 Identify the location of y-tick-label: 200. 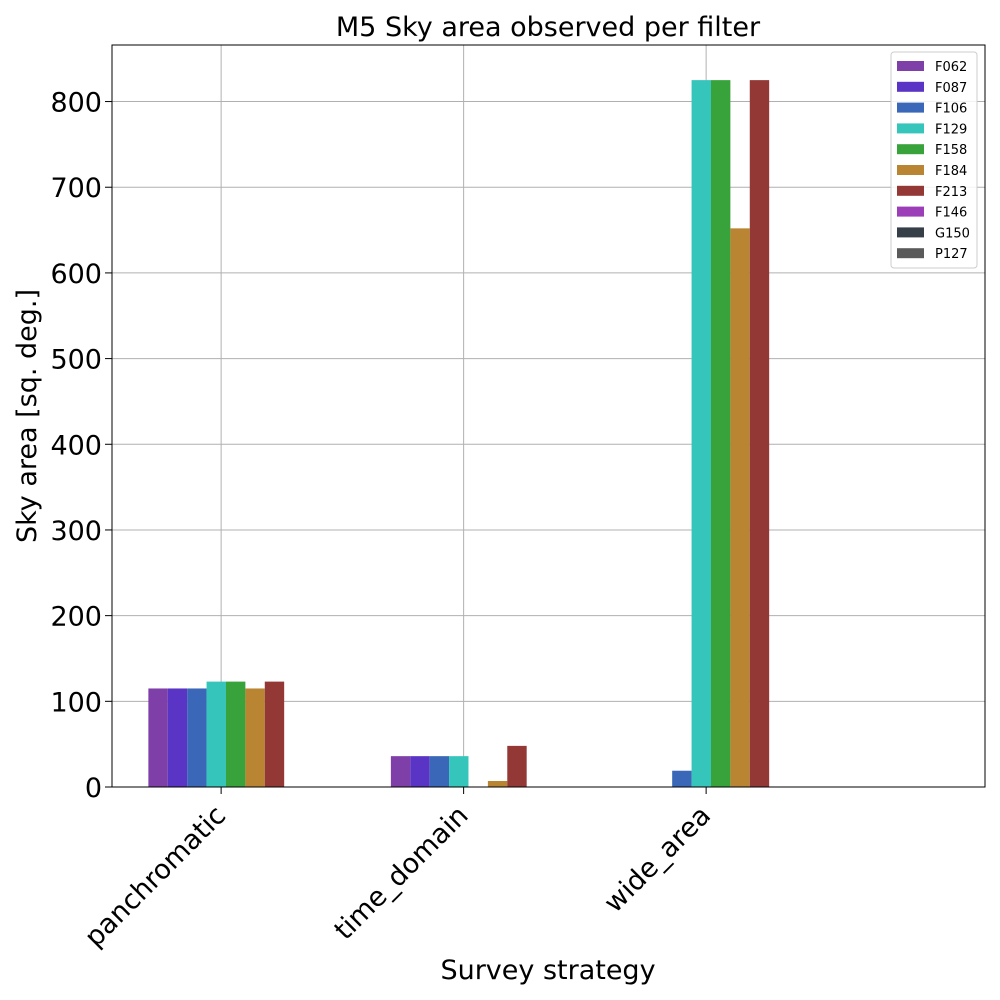
(76, 617).